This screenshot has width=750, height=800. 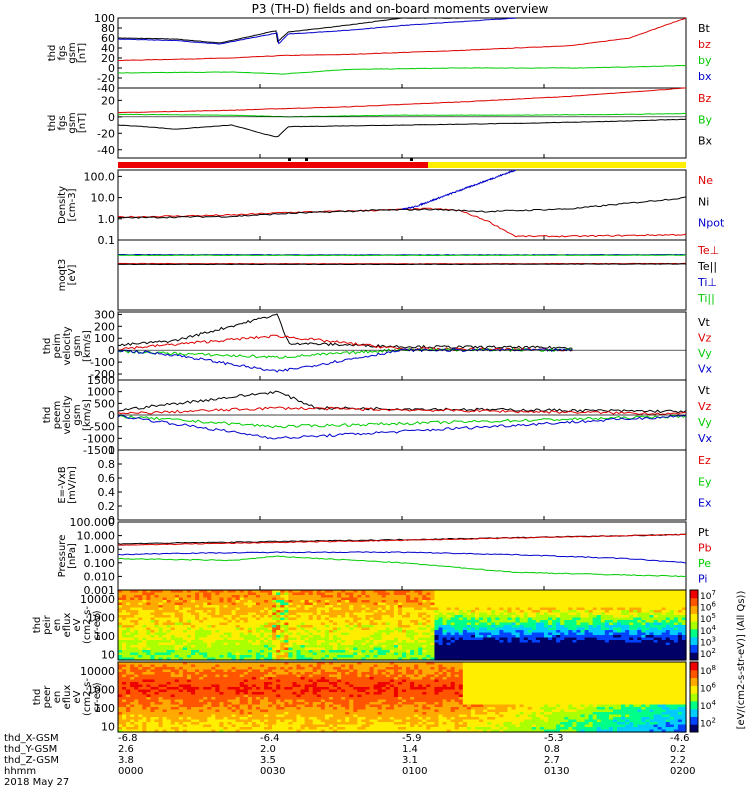 I want to click on y-tick-label: -200, so click(x=102, y=374).